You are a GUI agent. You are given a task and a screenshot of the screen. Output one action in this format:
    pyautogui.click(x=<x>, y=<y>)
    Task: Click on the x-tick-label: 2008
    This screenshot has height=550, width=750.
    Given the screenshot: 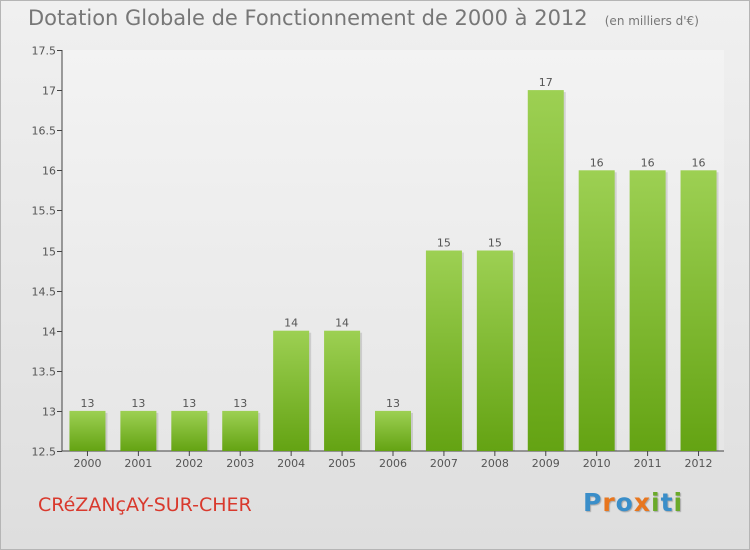 What is the action you would take?
    pyautogui.click(x=495, y=463)
    